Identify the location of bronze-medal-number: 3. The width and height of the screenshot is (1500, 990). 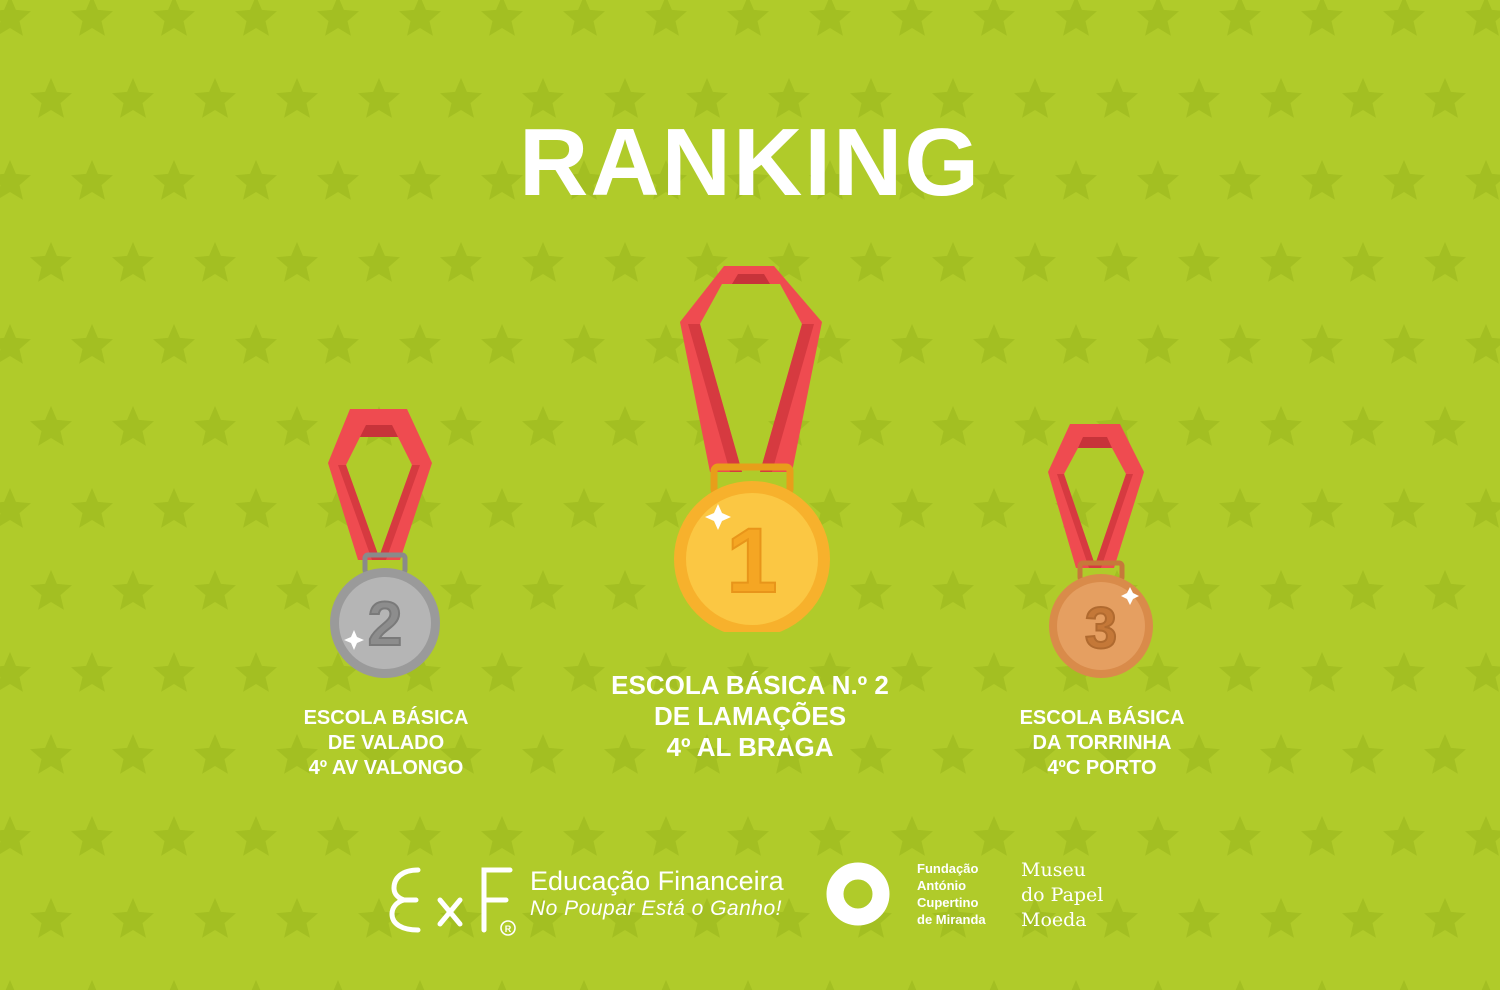
(1101, 628).